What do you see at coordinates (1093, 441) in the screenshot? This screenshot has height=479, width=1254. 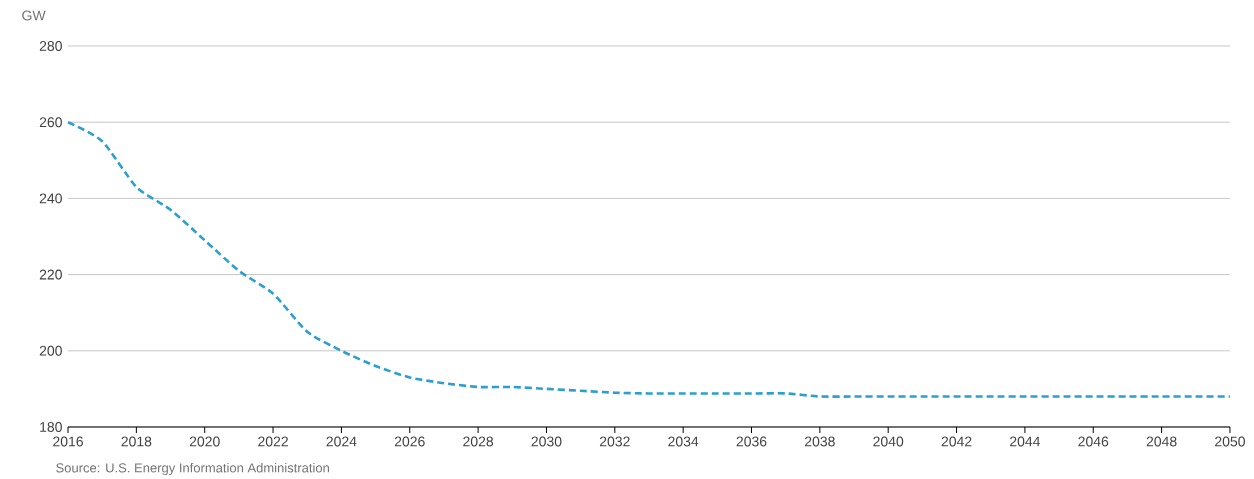 I see `x-tick-label: 2046` at bounding box center [1093, 441].